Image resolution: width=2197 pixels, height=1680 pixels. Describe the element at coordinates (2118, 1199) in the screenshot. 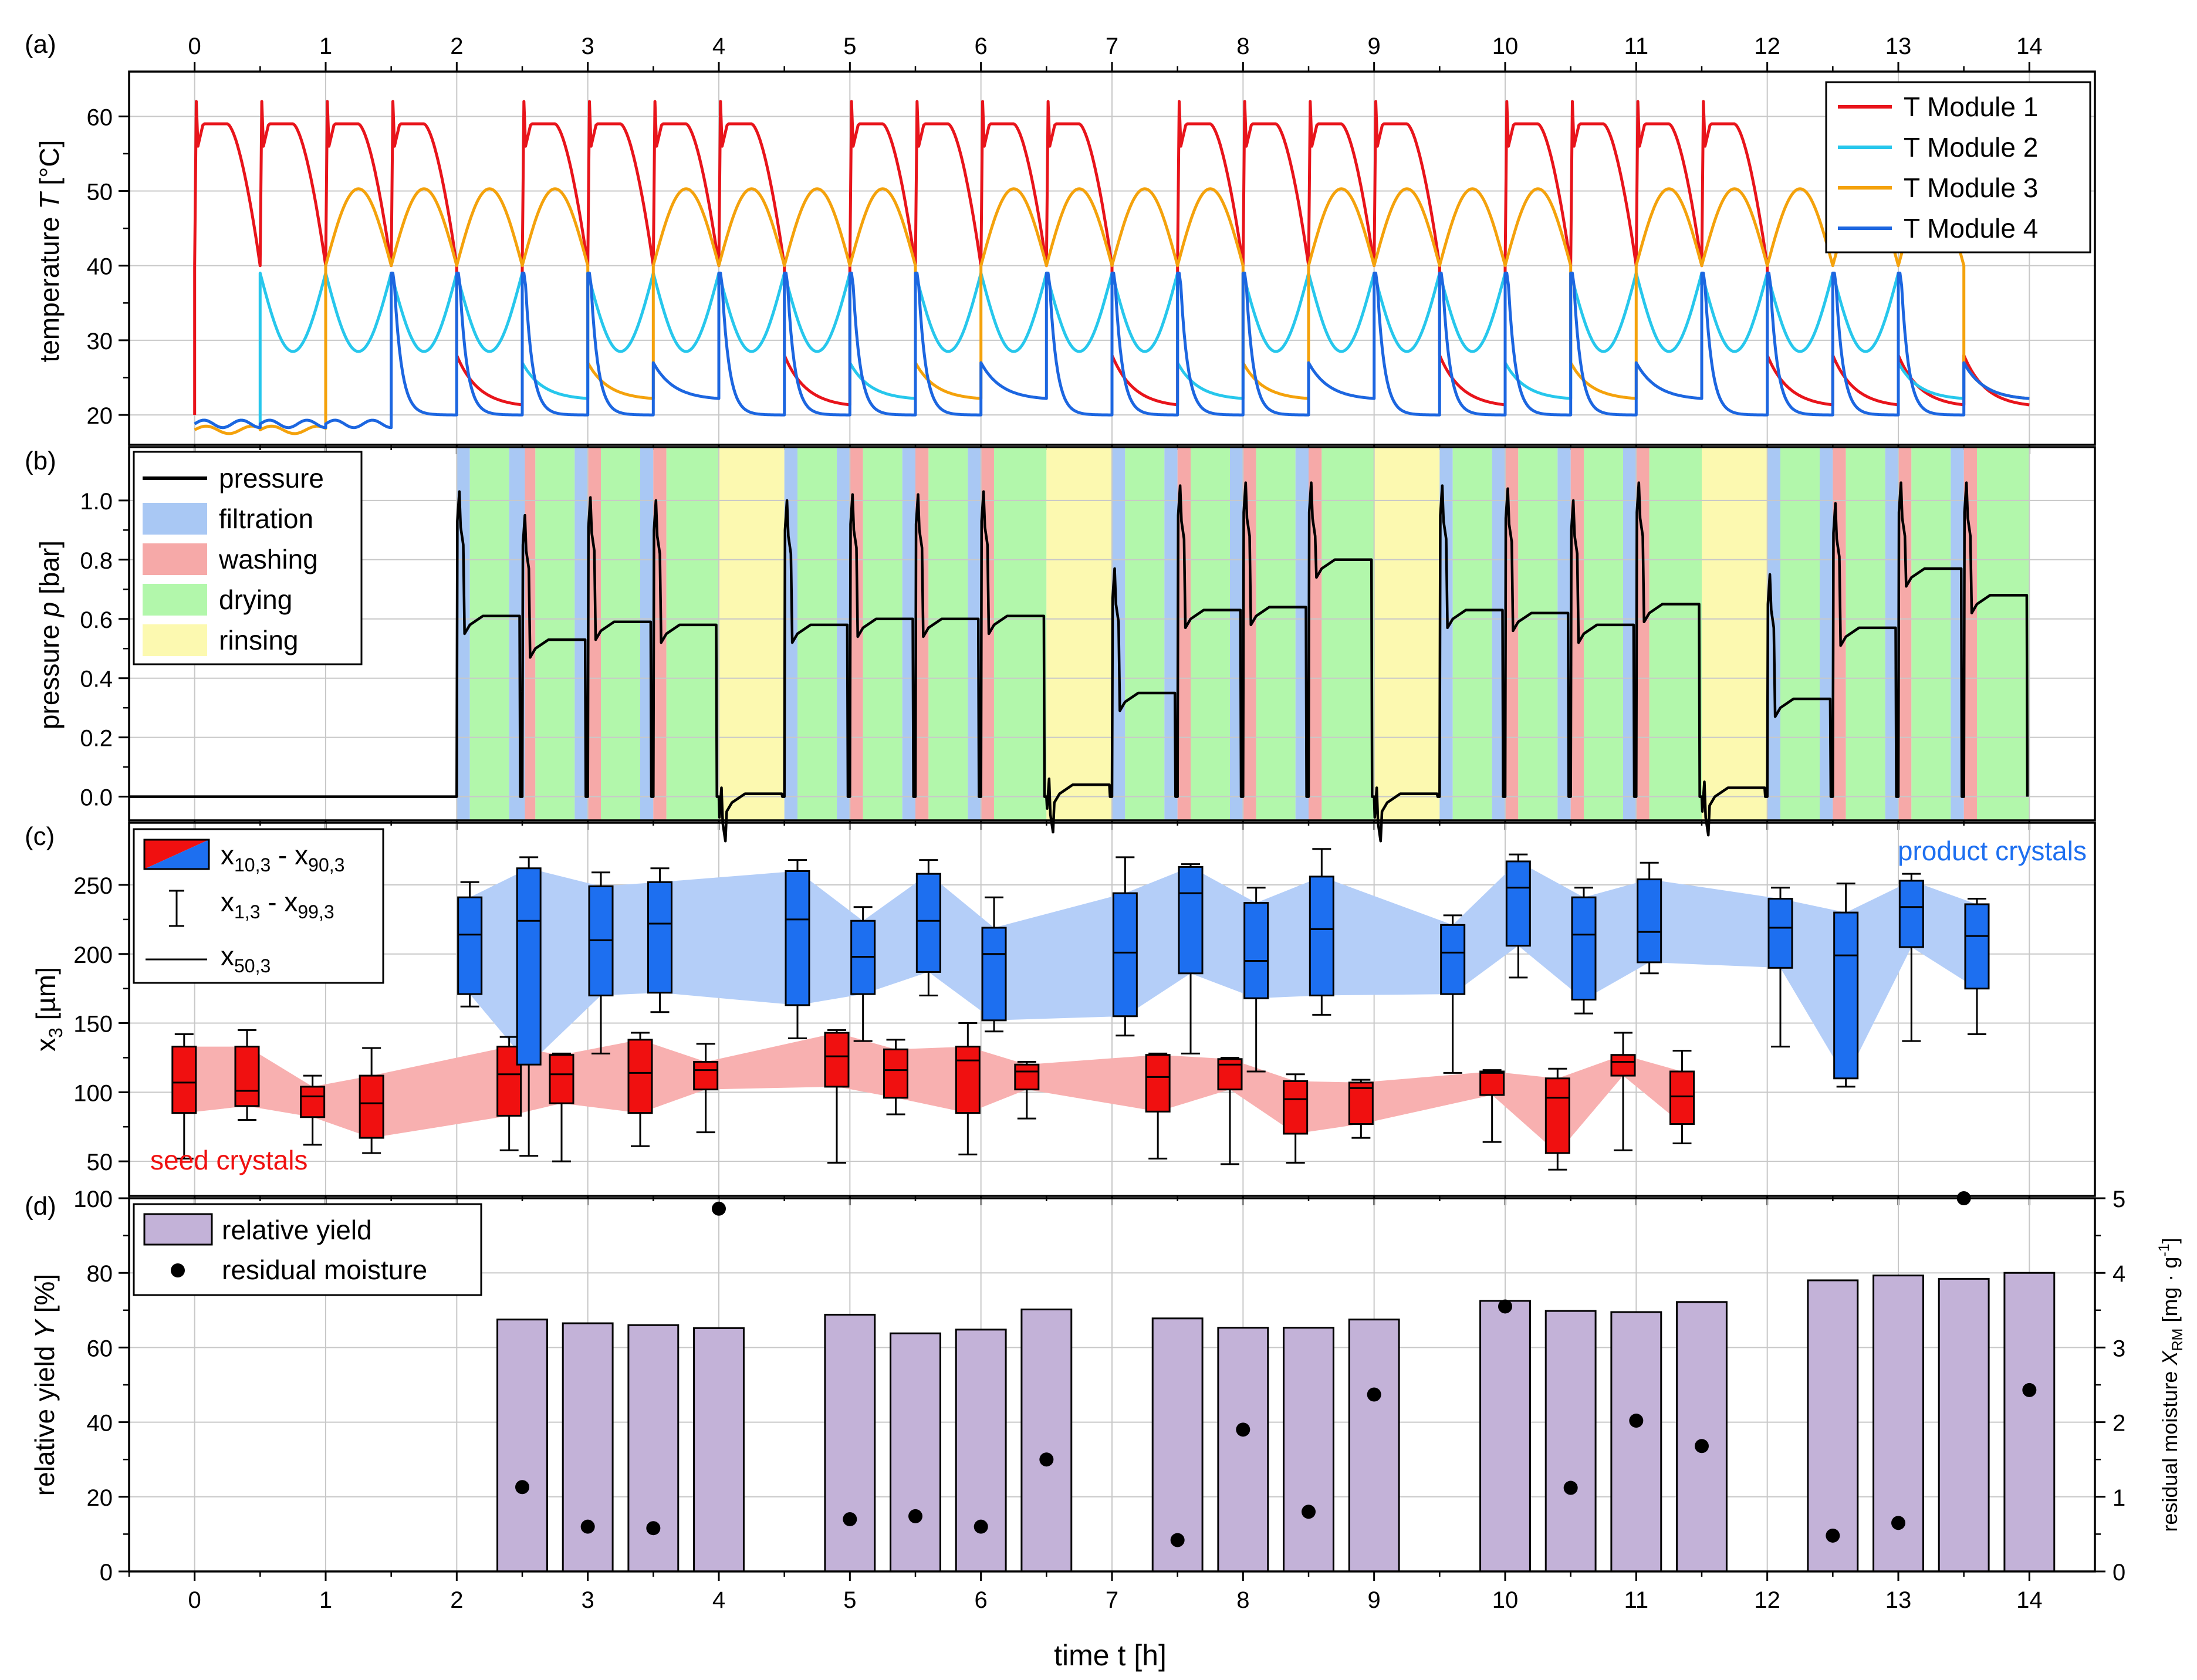

I see `y2-tick-label: 5` at that location.